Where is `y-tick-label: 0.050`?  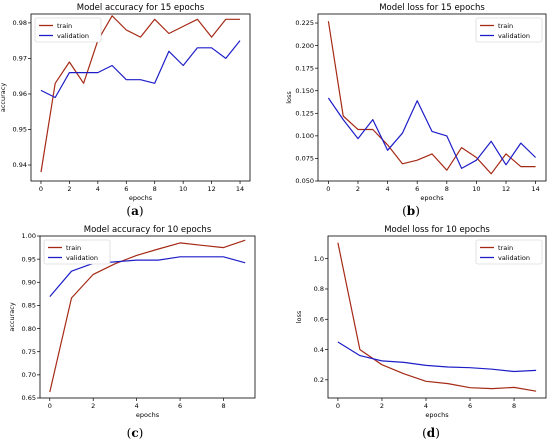 y-tick-label: 0.050 is located at coordinates (304, 181).